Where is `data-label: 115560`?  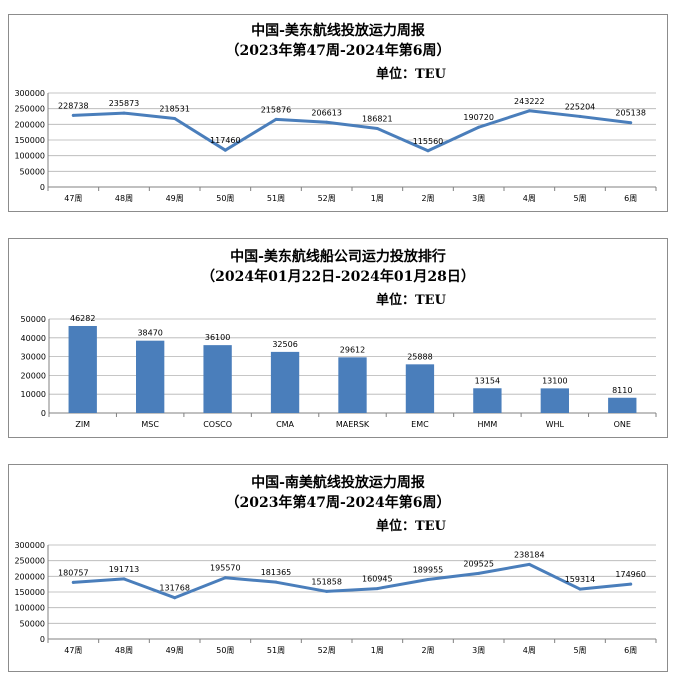 data-label: 115560 is located at coordinates (428, 141).